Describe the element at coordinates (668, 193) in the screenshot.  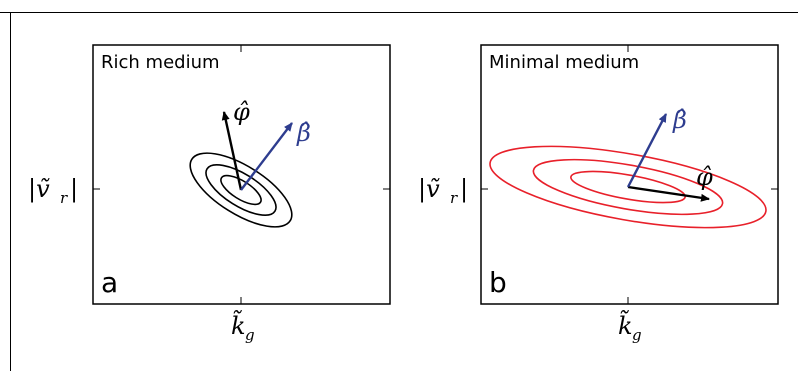
I see `panel-b-phi-arrow` at that location.